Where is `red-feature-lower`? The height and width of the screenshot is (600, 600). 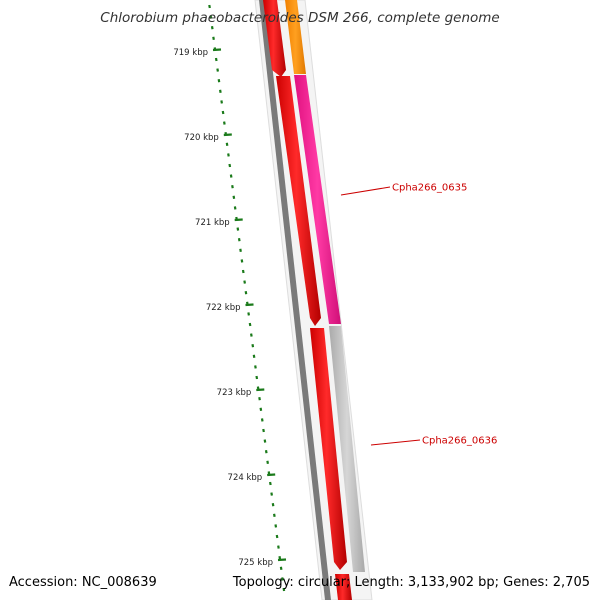
red-feature-lower is located at coordinates (328, 449).